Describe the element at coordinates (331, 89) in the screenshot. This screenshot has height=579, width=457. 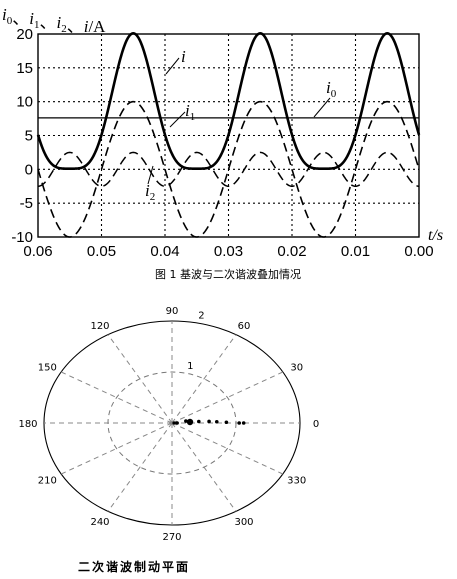
I see `series-label-i0: i0` at that location.